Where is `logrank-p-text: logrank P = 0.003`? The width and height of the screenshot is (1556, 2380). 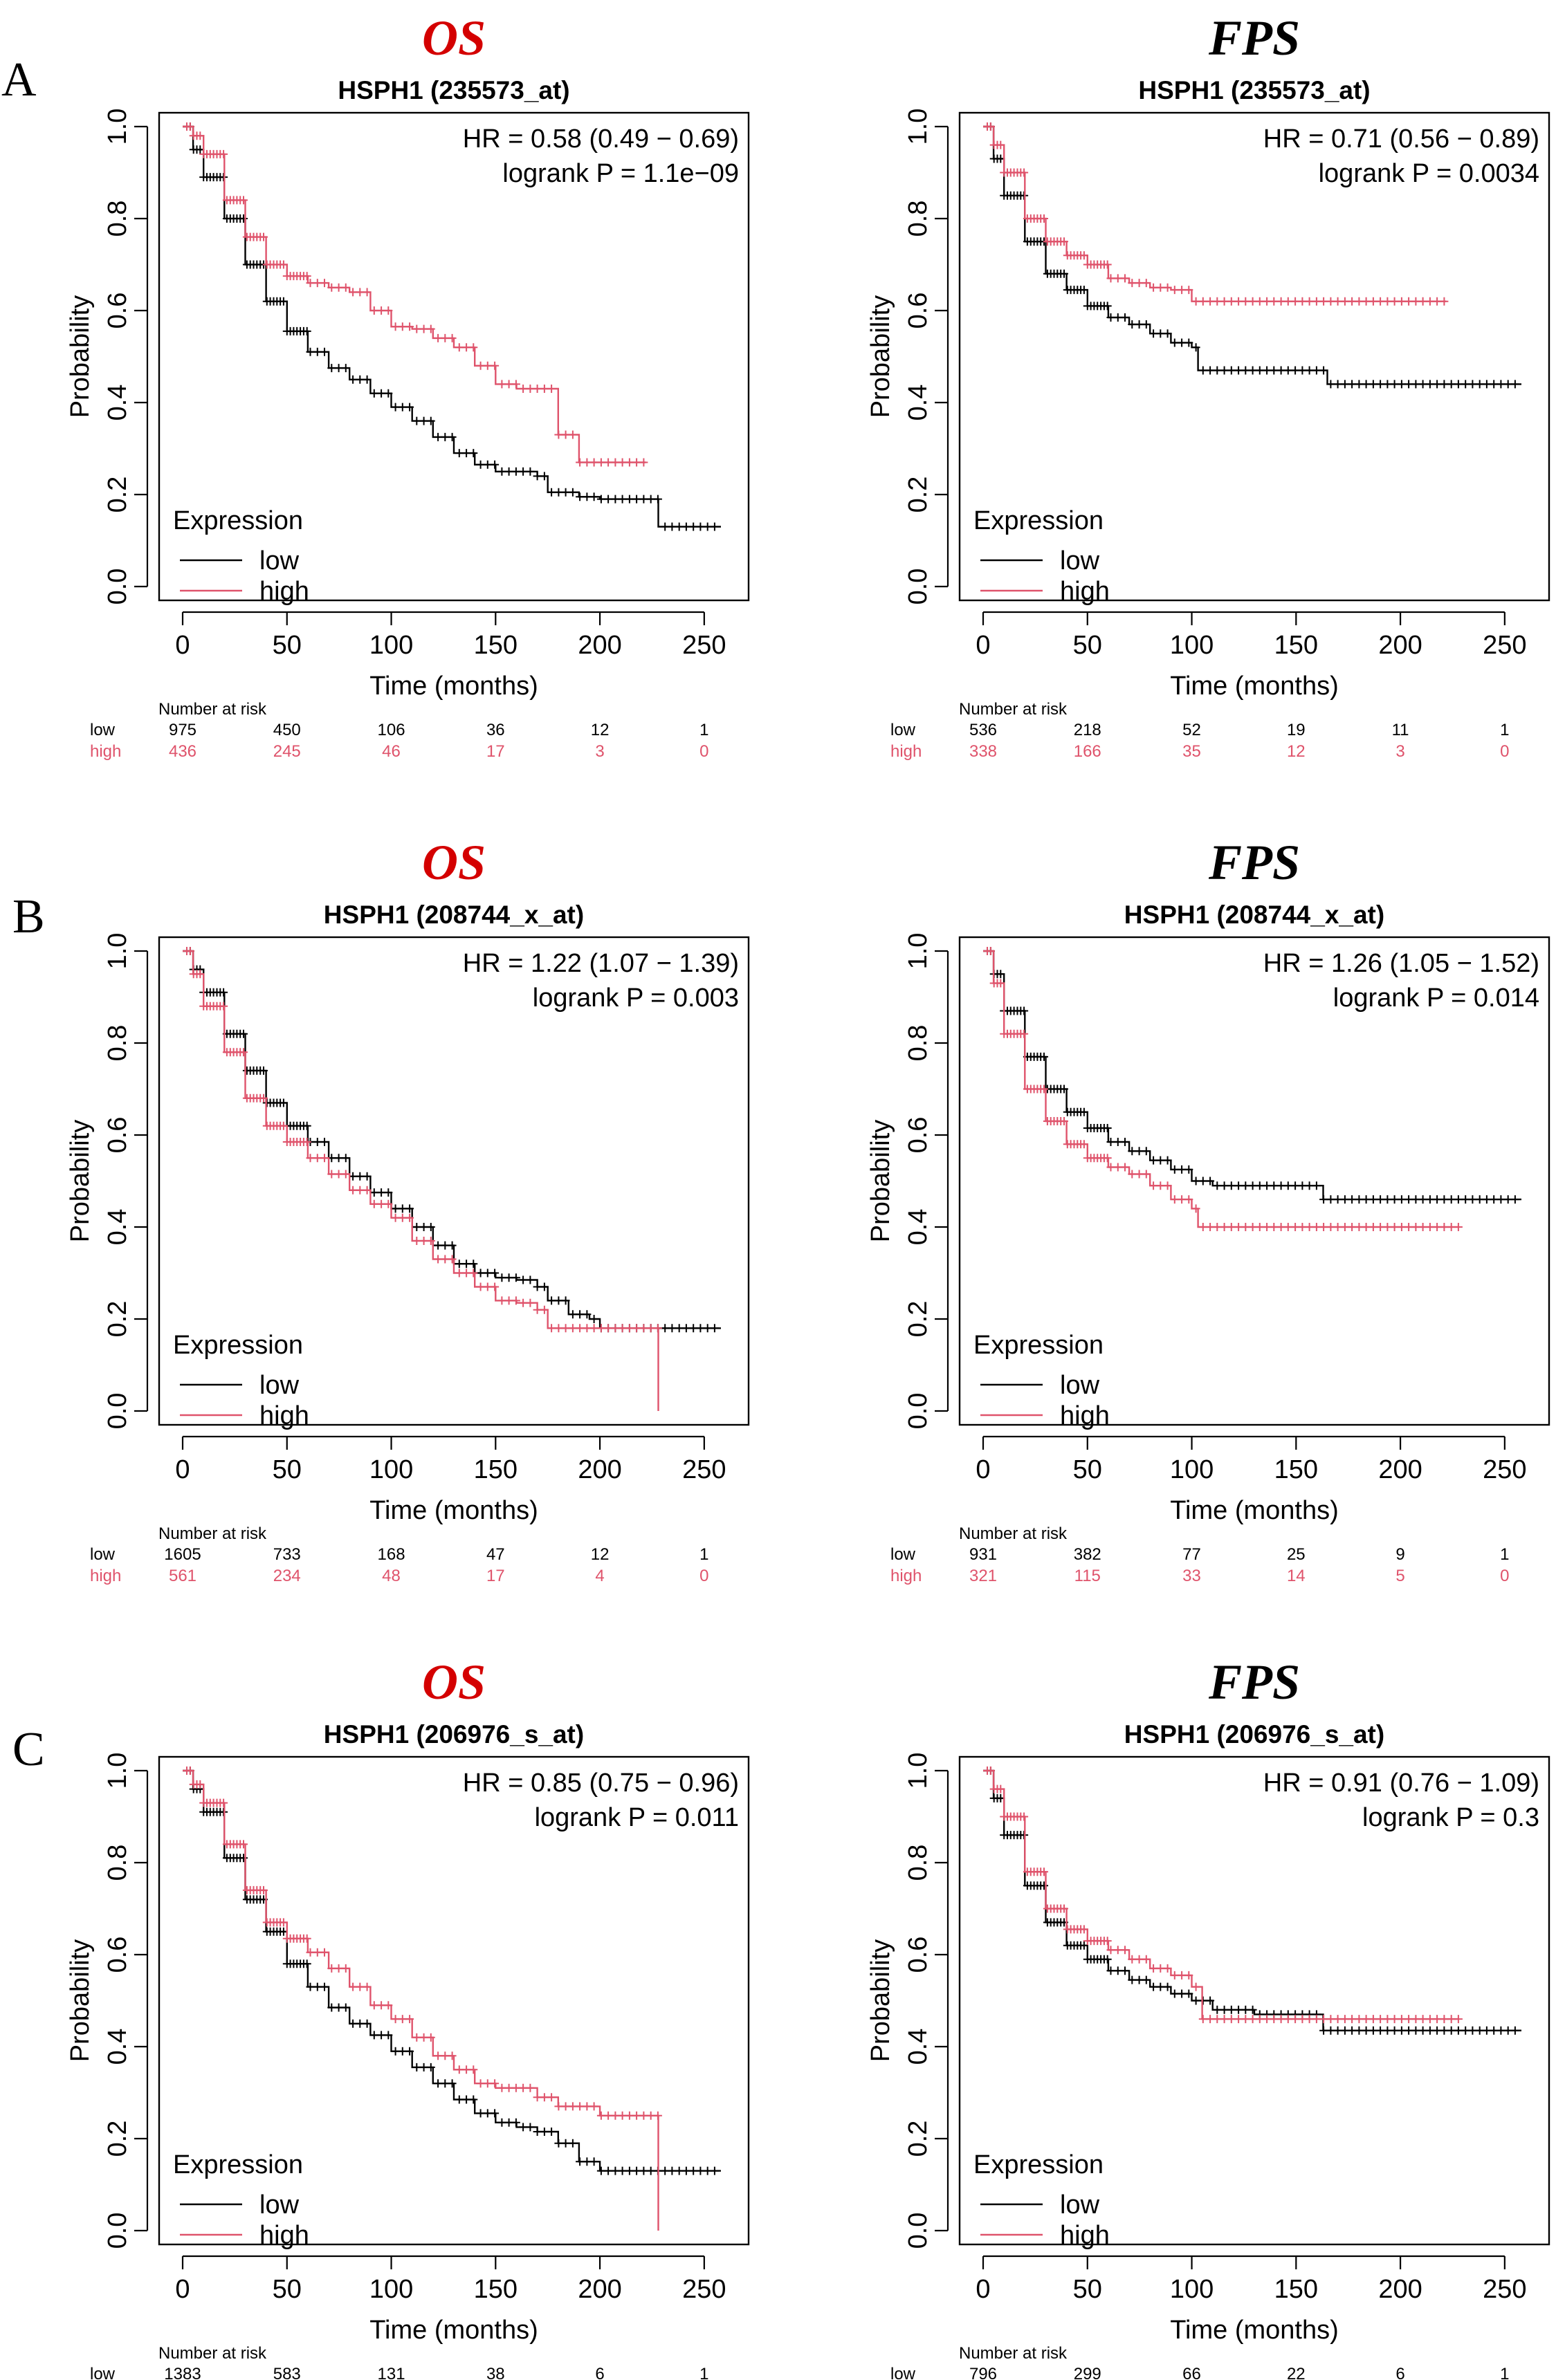
logrank-p-text: logrank P = 0.003 is located at coordinates (636, 998).